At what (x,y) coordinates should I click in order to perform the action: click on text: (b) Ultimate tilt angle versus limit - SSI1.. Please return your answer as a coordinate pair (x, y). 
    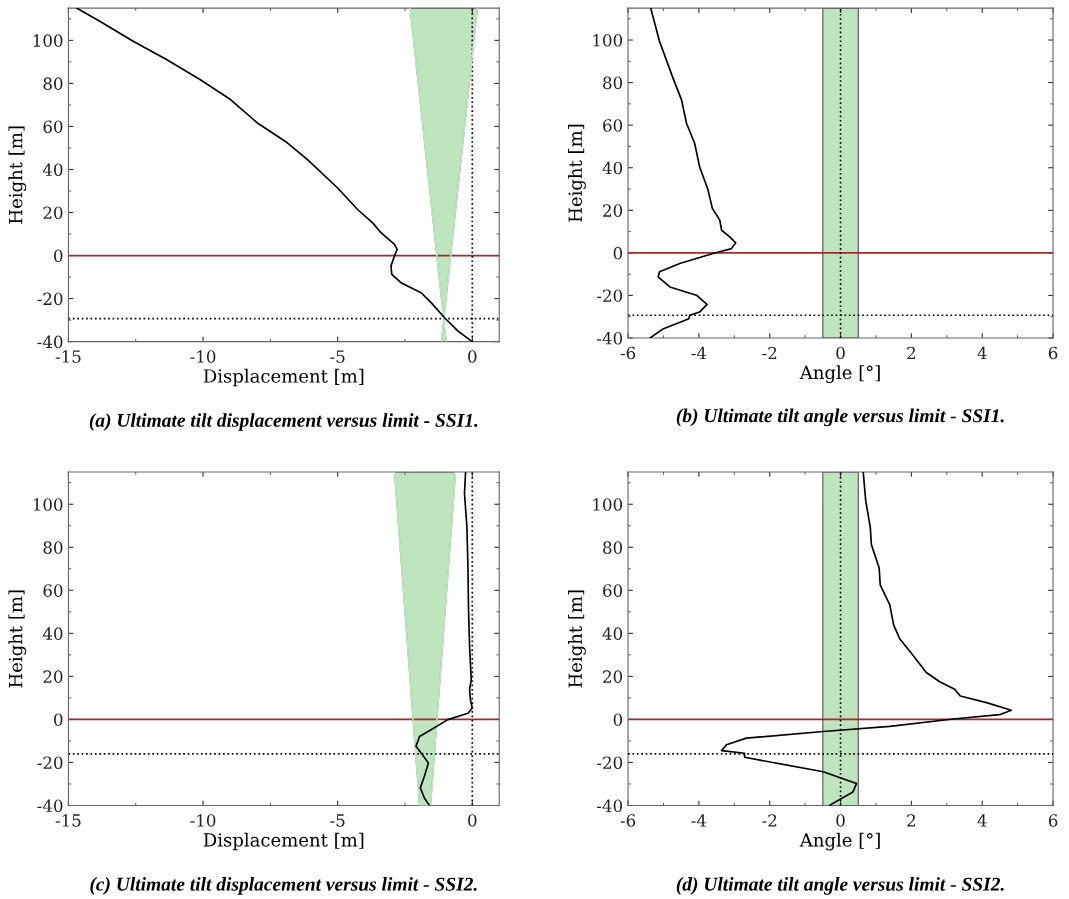
    Looking at the image, I should click on (840, 417).